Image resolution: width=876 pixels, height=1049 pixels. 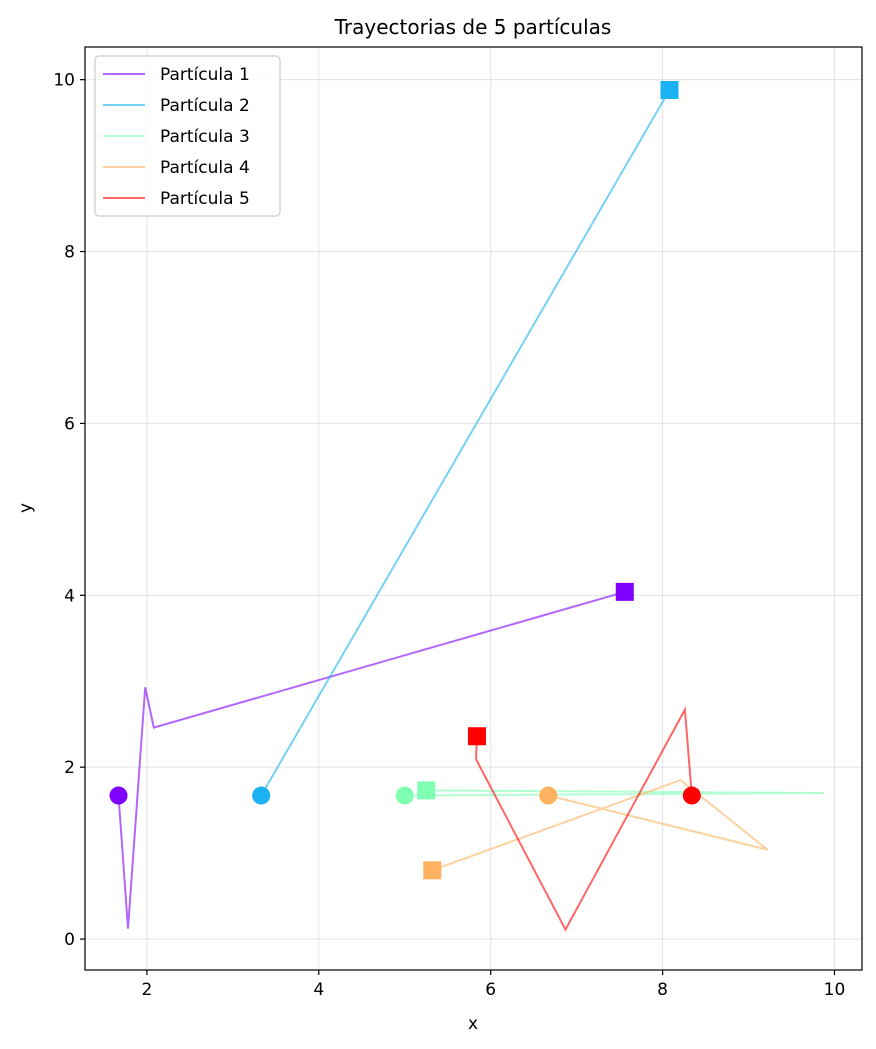 What do you see at coordinates (205, 168) in the screenshot?
I see `legend-label-4: Partícula 4` at bounding box center [205, 168].